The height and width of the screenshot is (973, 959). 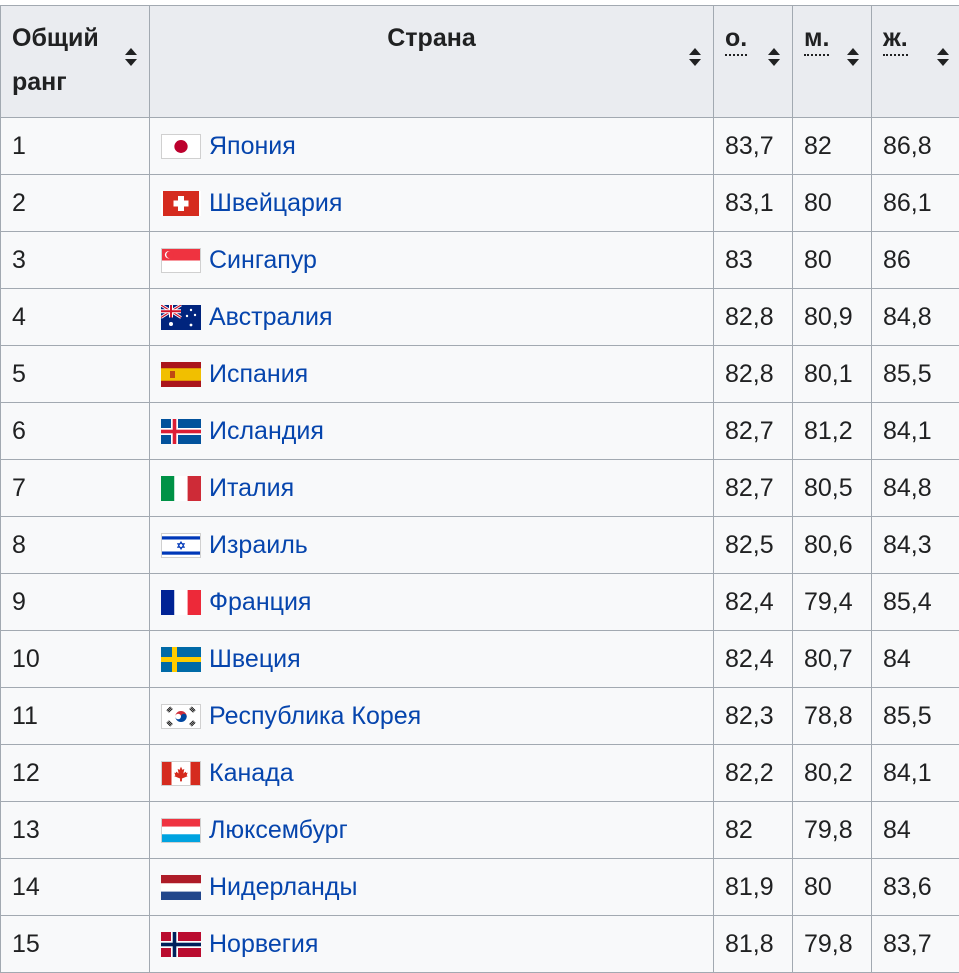 What do you see at coordinates (832, 602) in the screenshot?
I see `male-cell: 79,4` at bounding box center [832, 602].